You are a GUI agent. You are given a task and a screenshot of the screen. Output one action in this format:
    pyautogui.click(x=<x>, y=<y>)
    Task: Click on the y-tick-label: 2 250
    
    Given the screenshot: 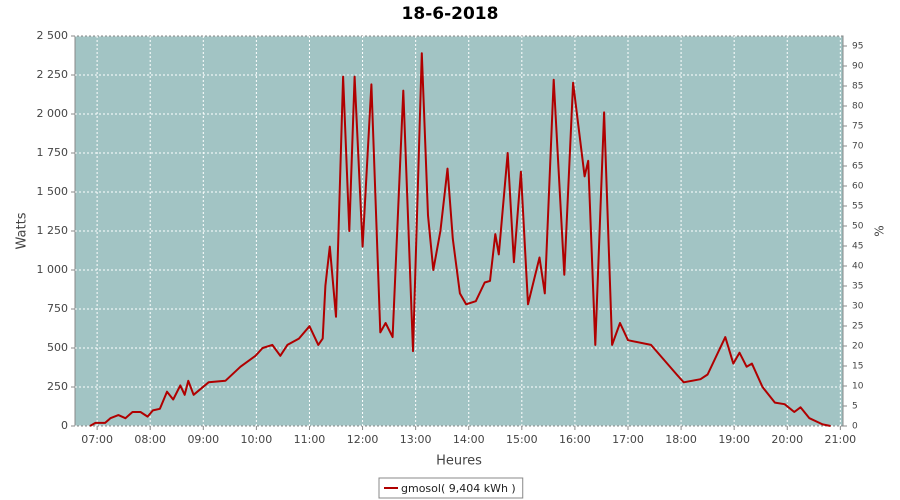 What is the action you would take?
    pyautogui.click(x=53, y=74)
    